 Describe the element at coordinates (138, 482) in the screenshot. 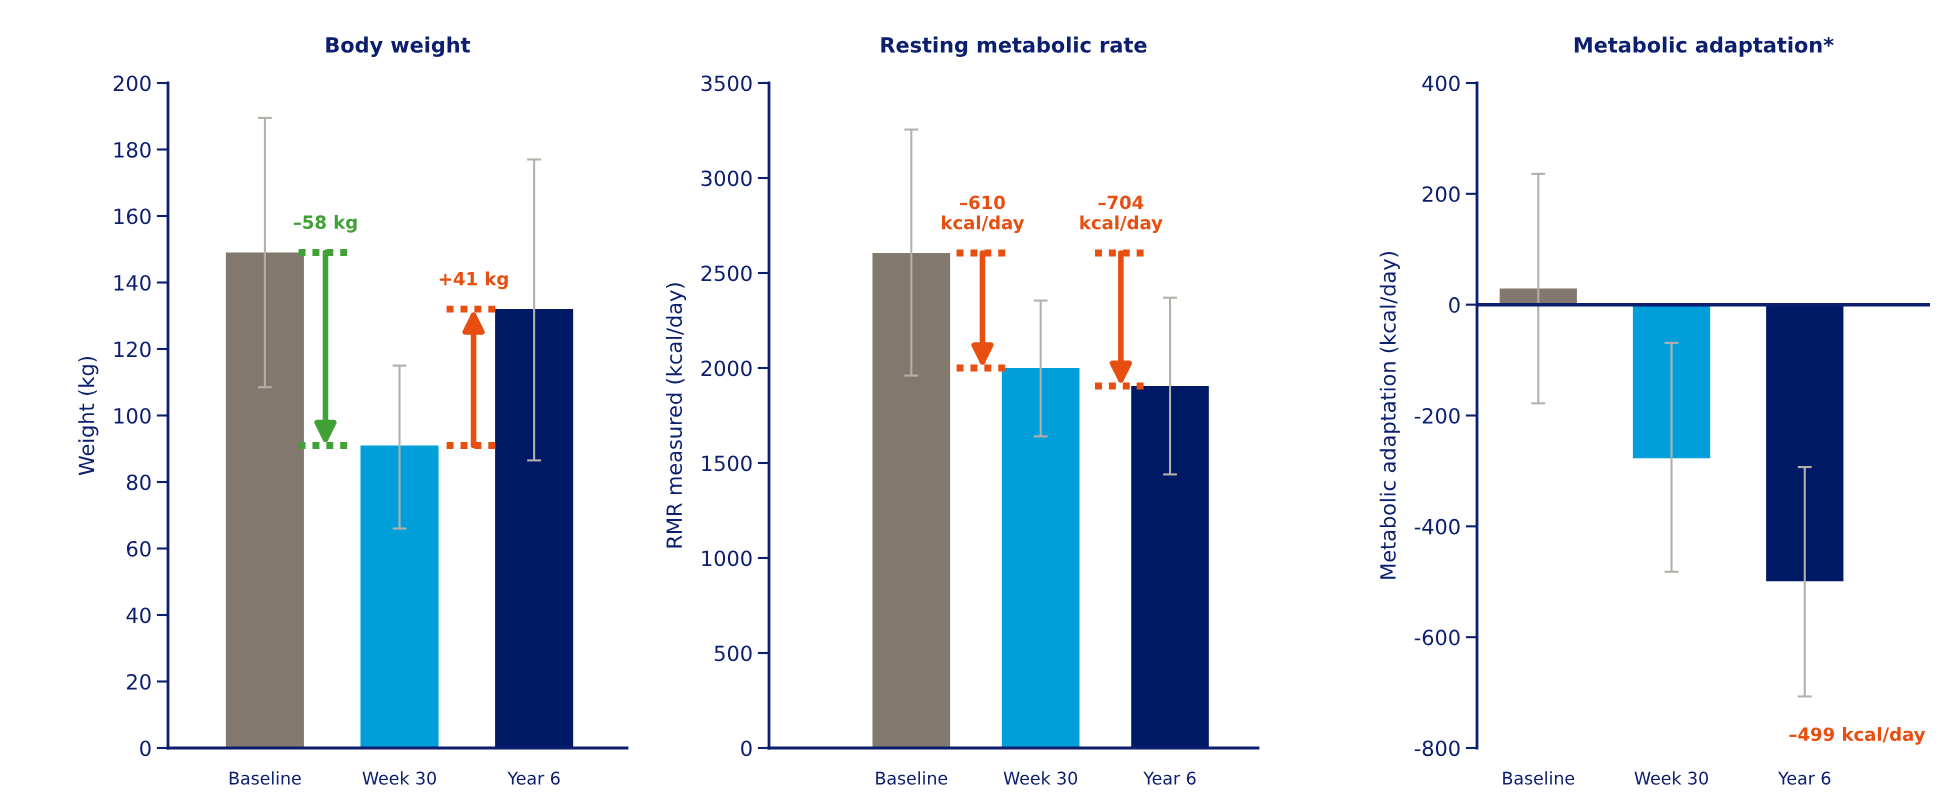

I see `y-tick-label: 80` at that location.